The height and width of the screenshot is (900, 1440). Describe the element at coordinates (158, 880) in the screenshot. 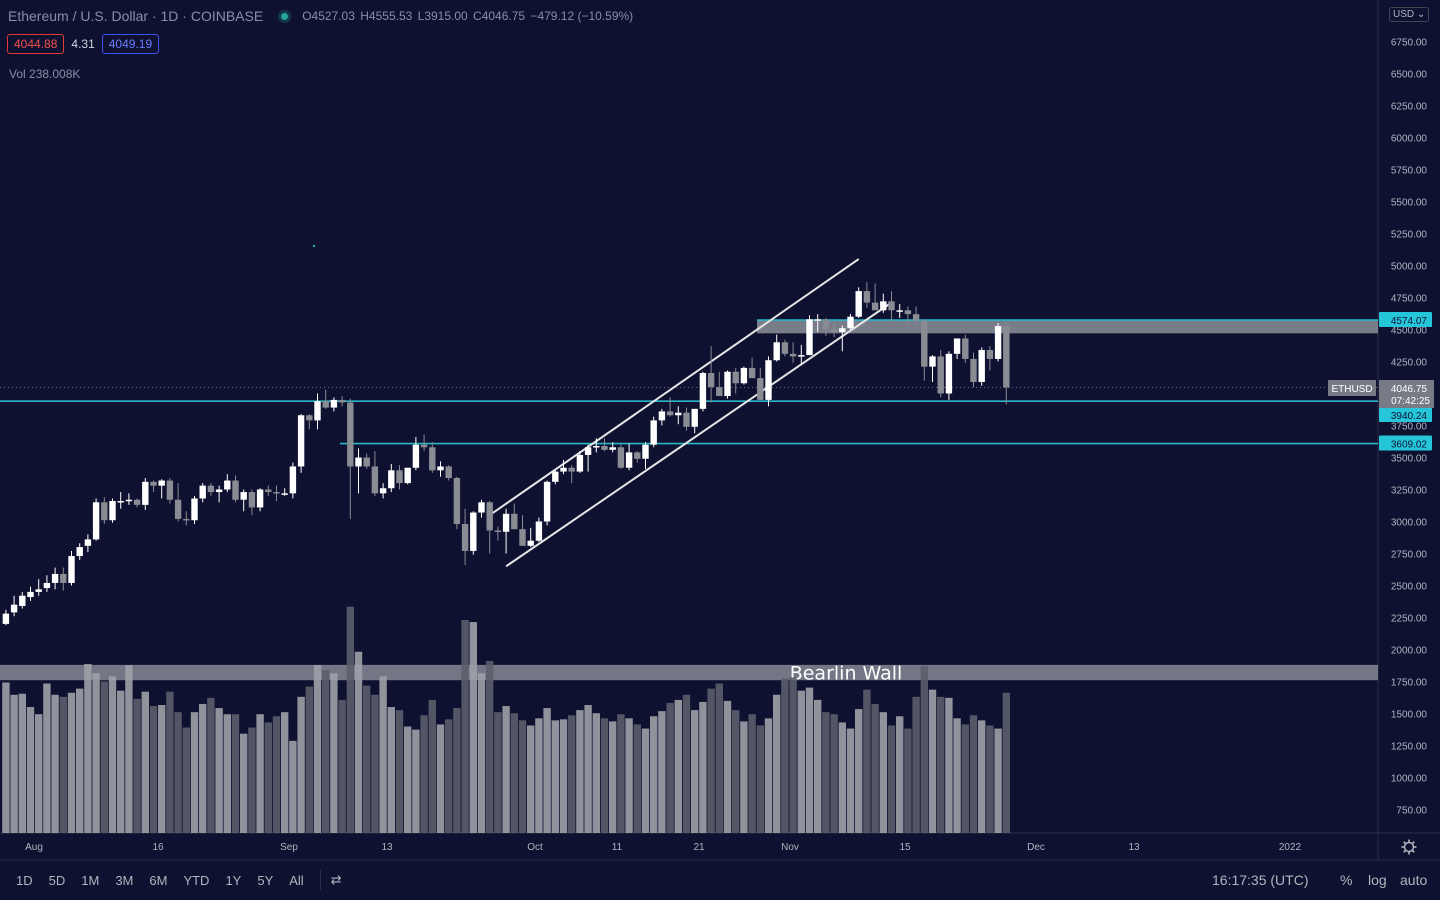

I see `timeframe-6m: 6M` at that location.